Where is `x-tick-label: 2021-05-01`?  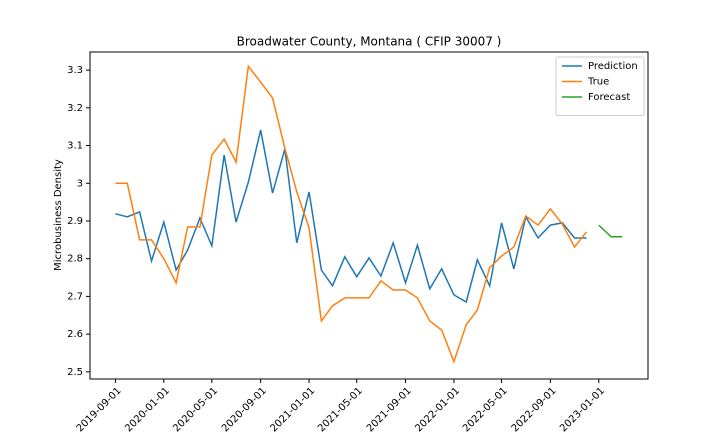
x-tick-label: 2021-05-01 is located at coordinates (340, 408).